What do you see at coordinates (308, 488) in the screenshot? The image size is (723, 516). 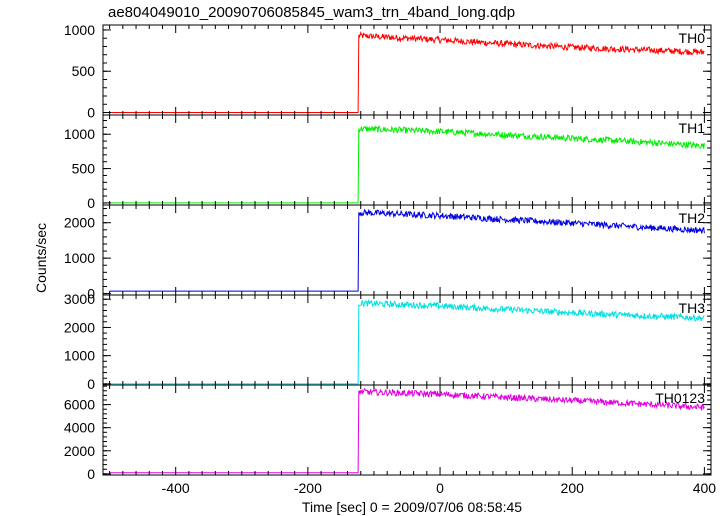 I see `x-tick-label: -200` at bounding box center [308, 488].